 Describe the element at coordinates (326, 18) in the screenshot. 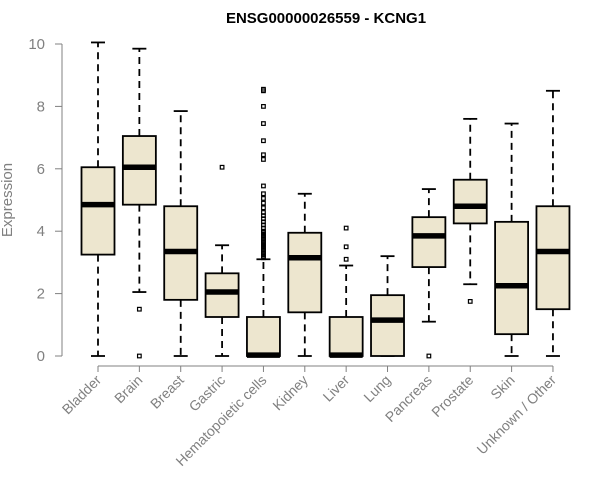

I see `chart-title: ENSG00000026559 - KCNG1` at that location.